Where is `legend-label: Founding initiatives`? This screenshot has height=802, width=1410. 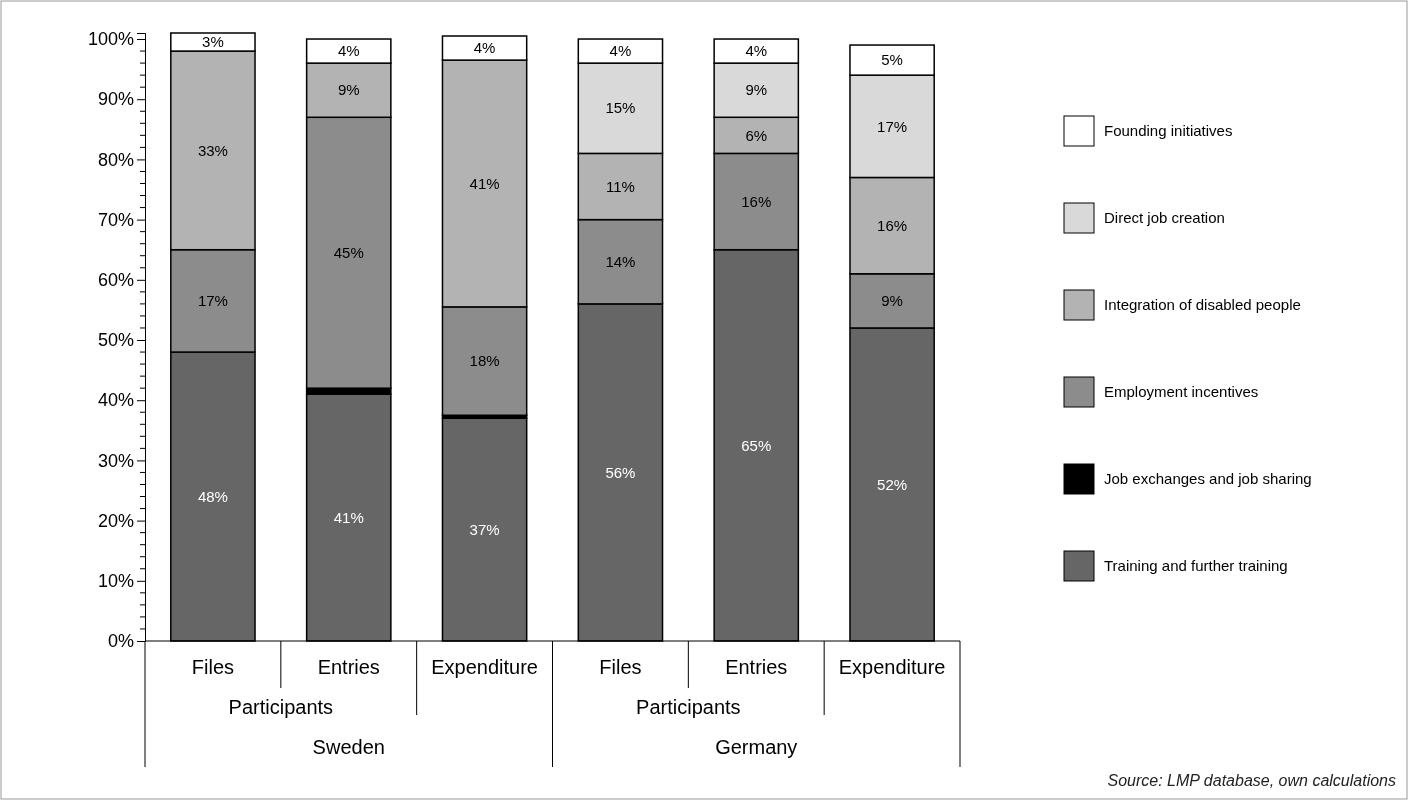
legend-label: Founding initiatives is located at coordinates (1168, 131).